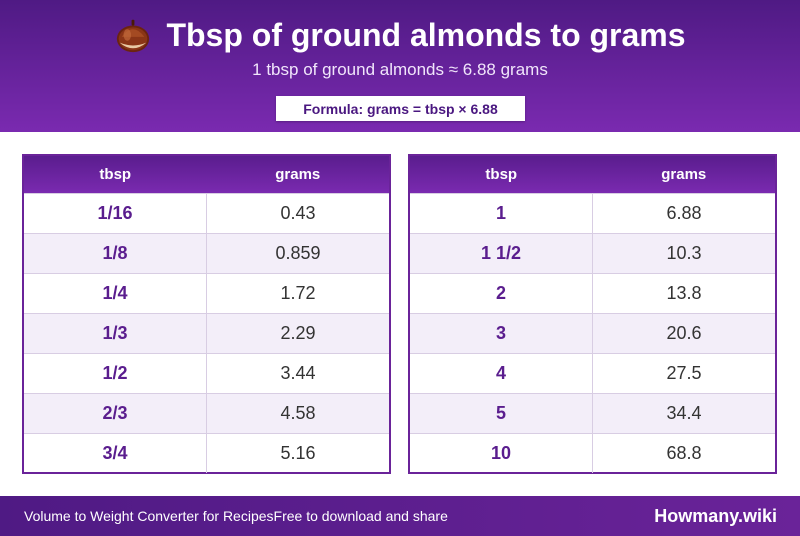 The image size is (800, 536). I want to click on table-row: 4 27.5, so click(592, 373).